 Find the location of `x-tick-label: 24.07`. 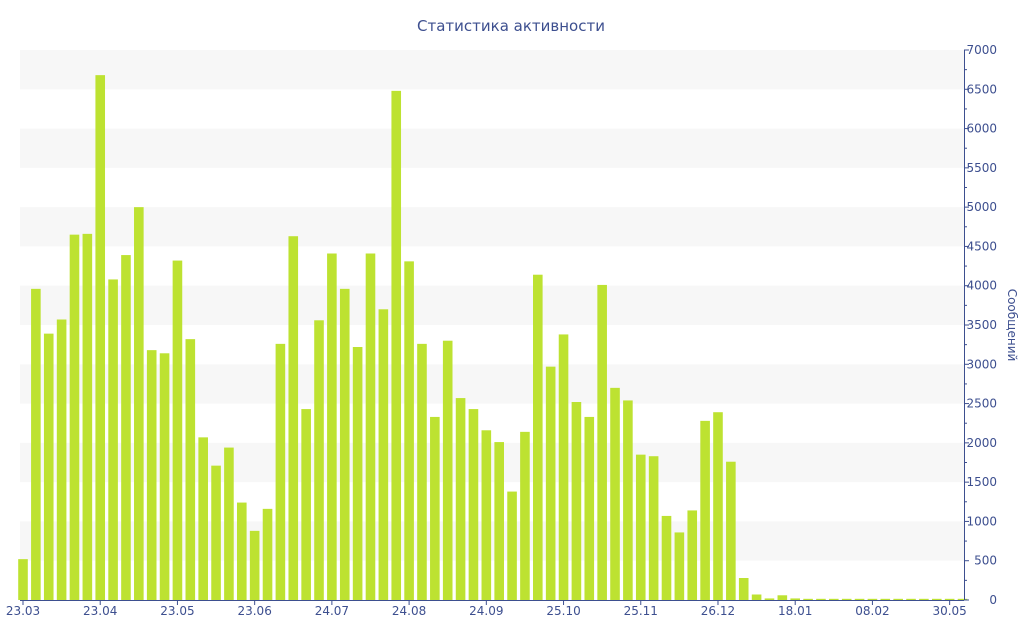

x-tick-label: 24.07 is located at coordinates (332, 611).